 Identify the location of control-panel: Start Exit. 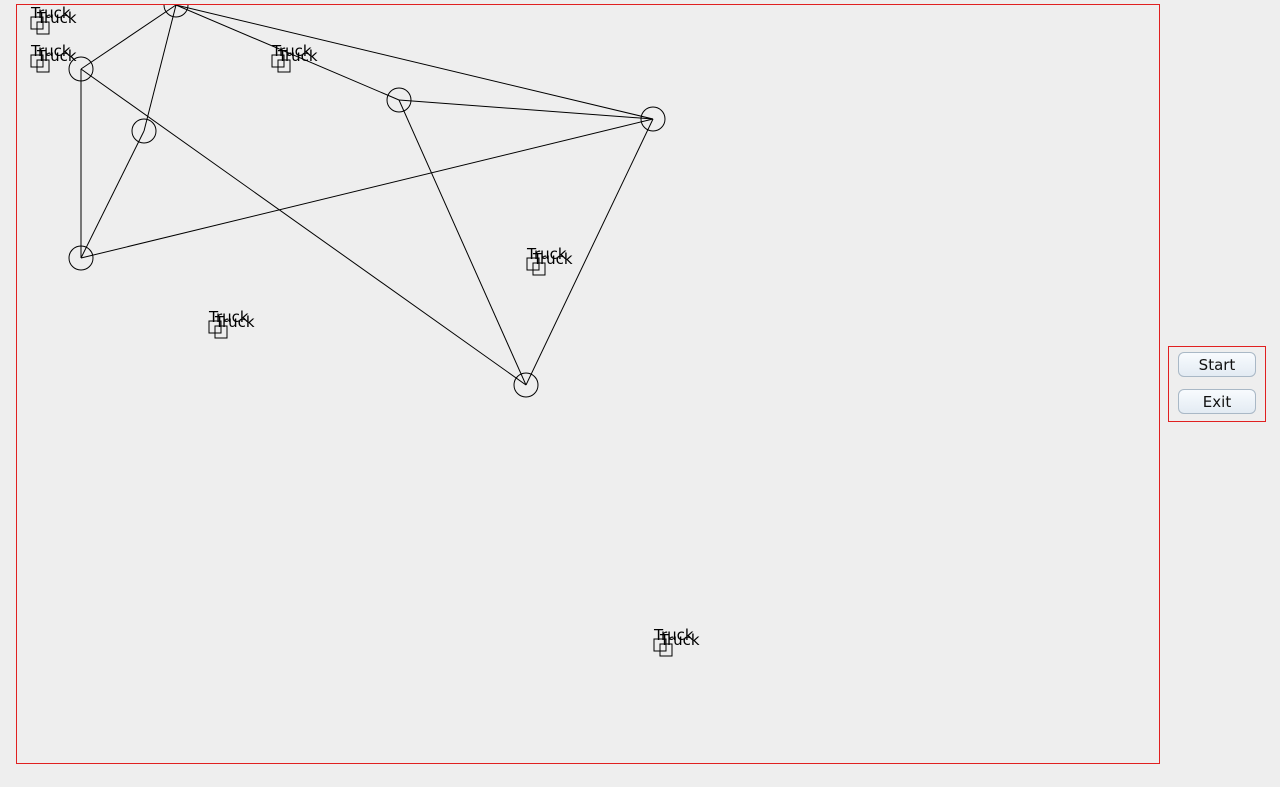
(1217, 384).